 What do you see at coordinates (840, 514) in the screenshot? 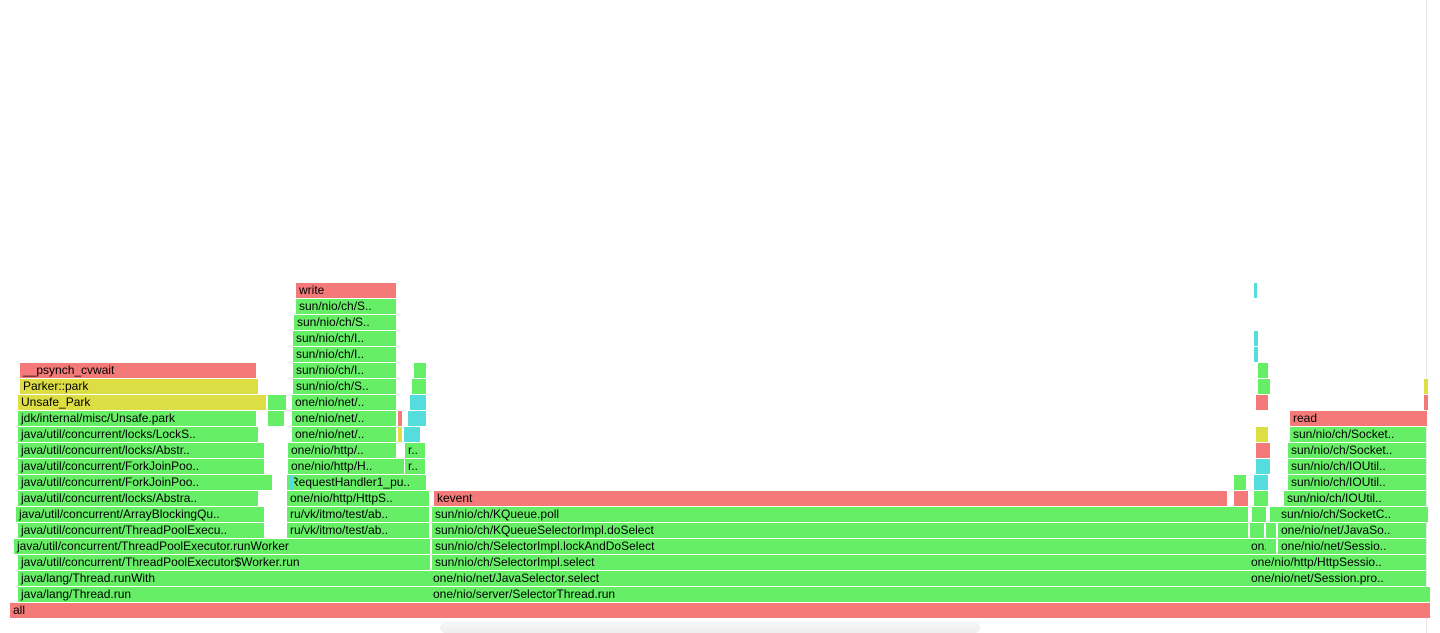
I see `stack-frame: sun/nio/ch/KQueue.poll` at bounding box center [840, 514].